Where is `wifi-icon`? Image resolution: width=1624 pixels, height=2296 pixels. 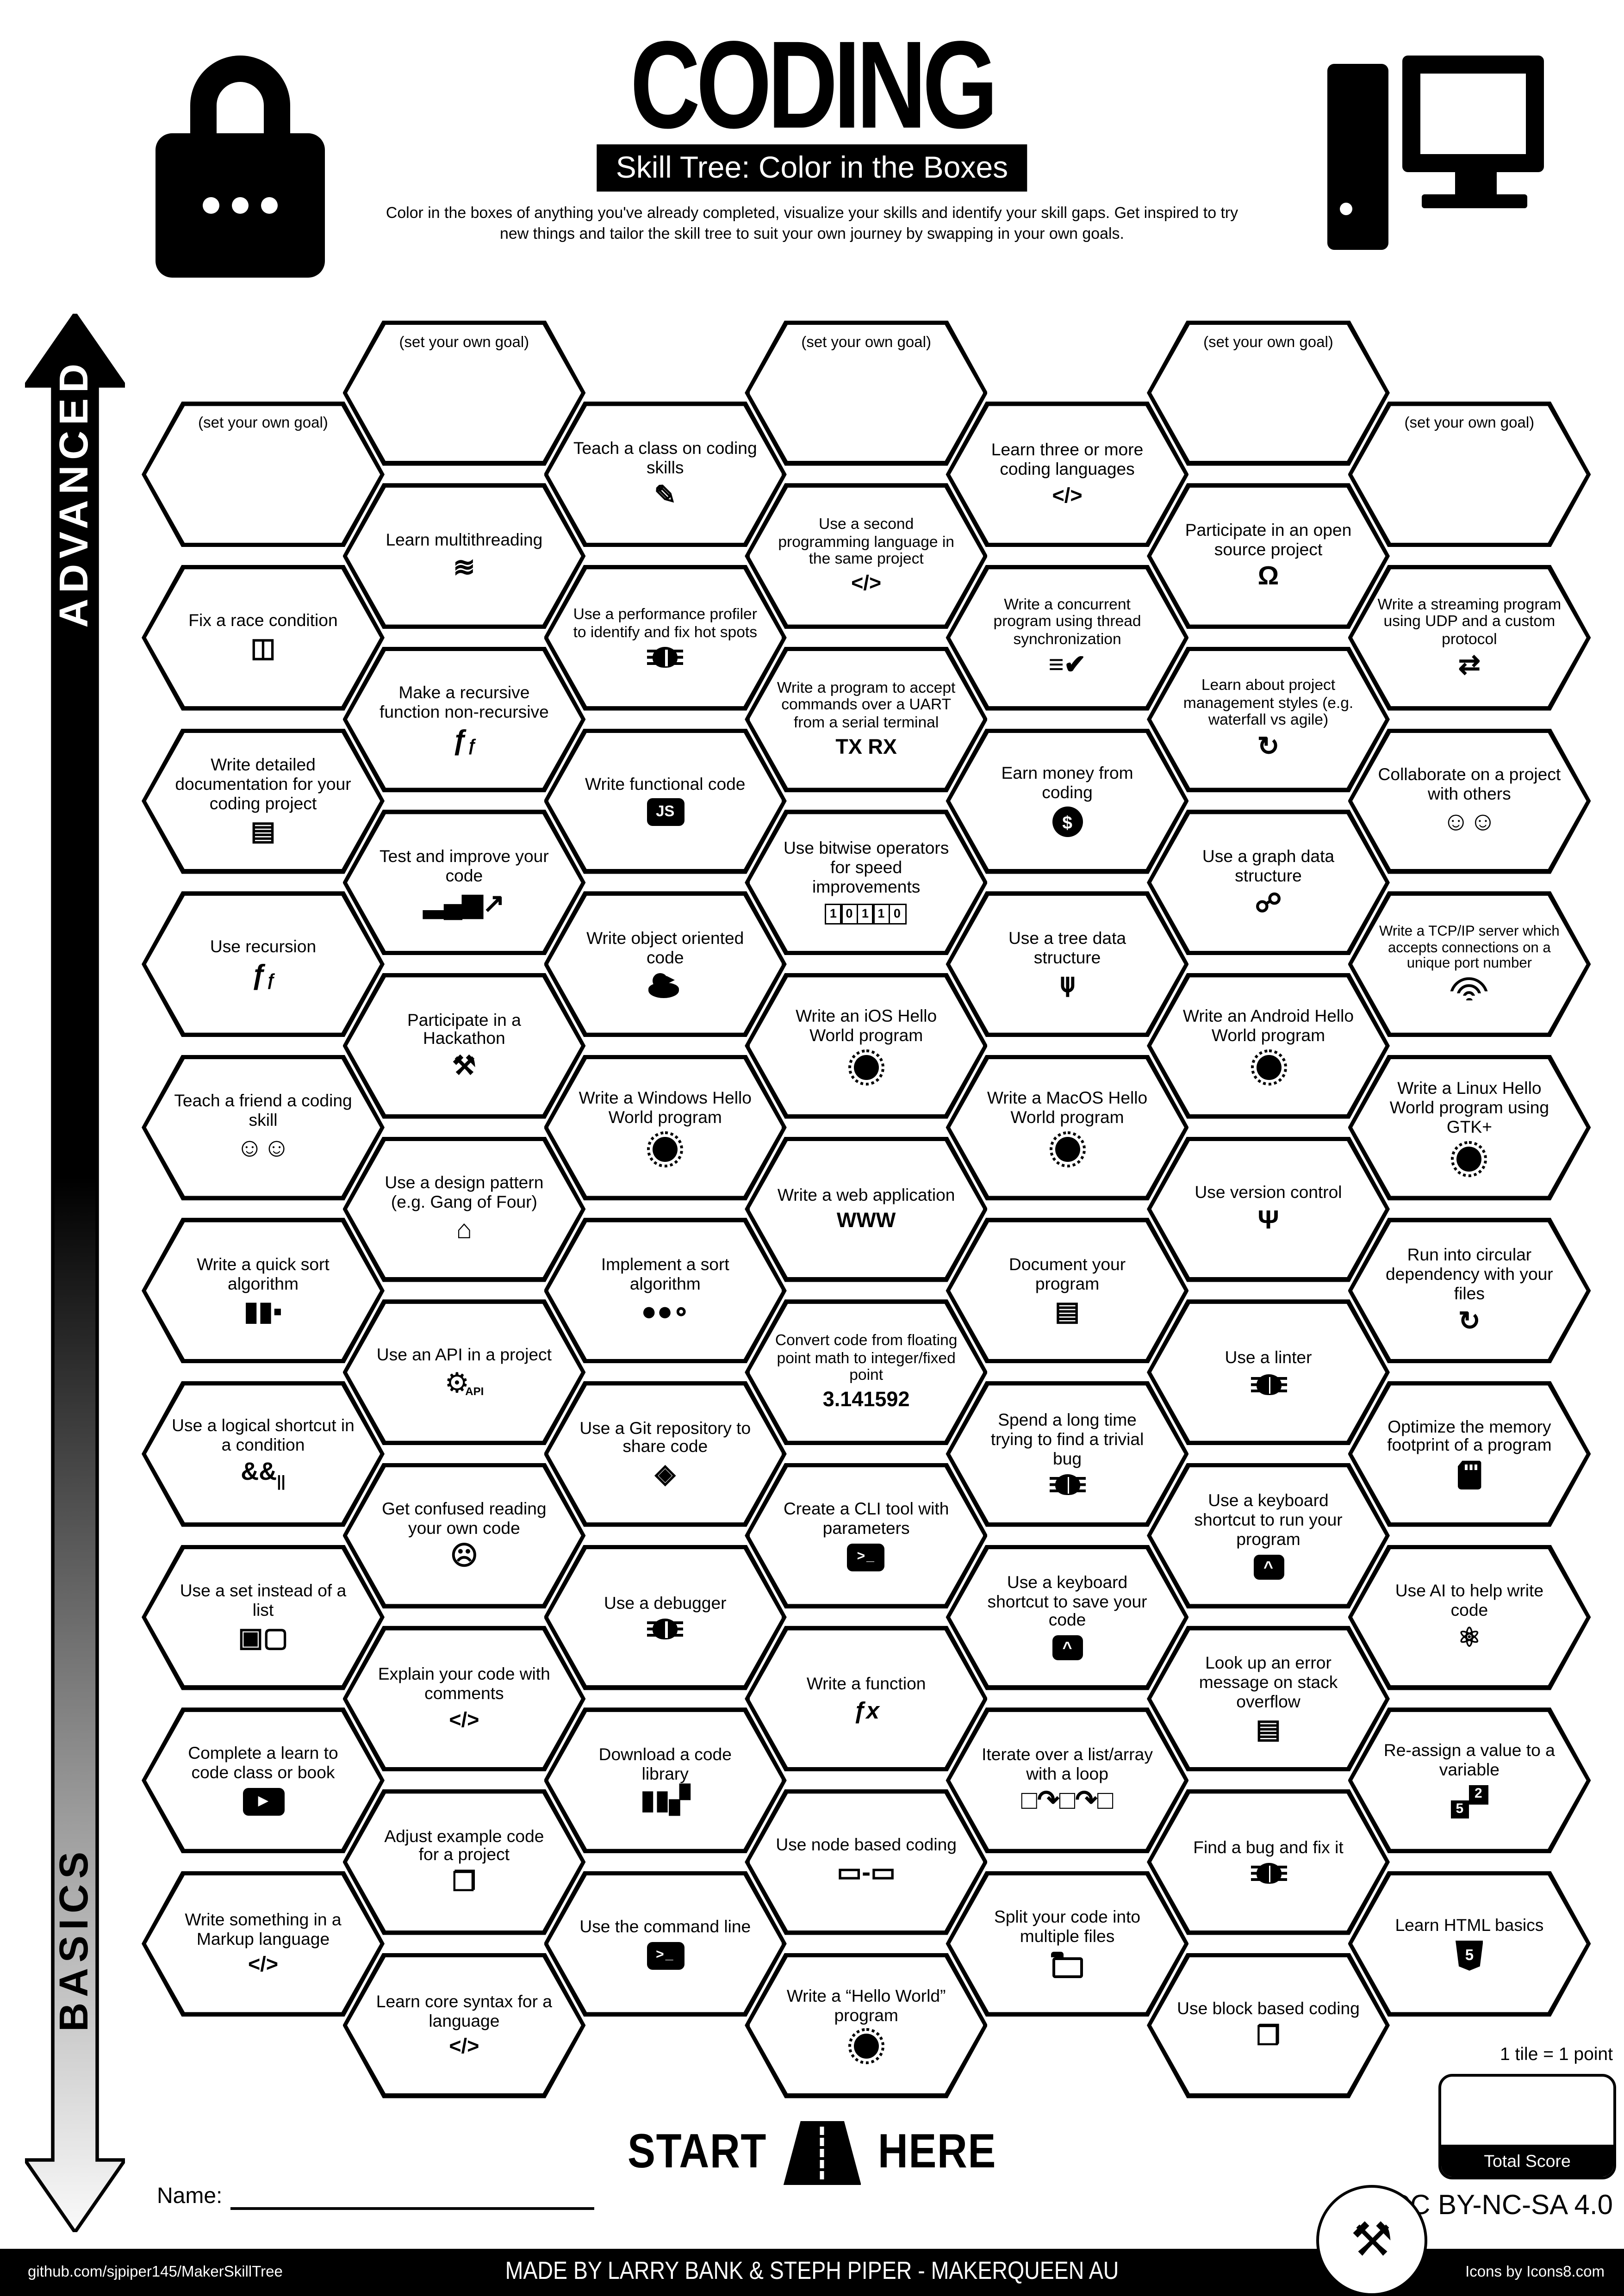
wifi-icon is located at coordinates (1469, 991).